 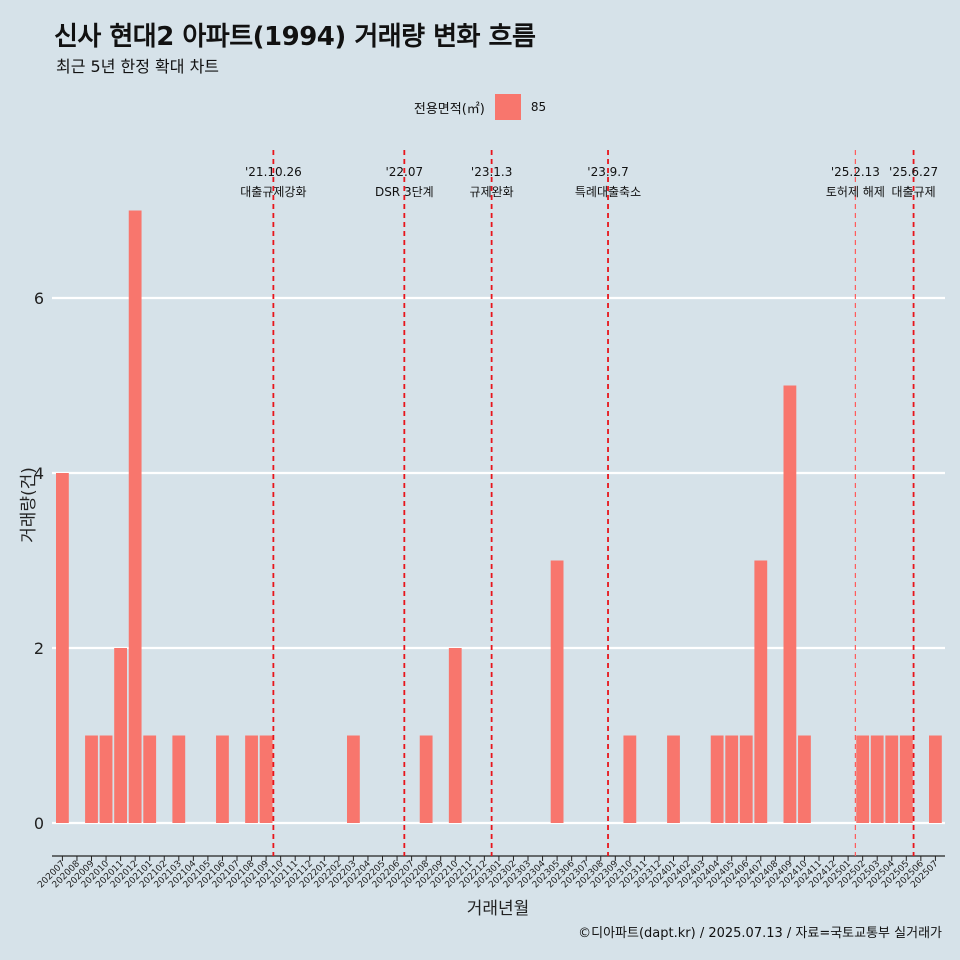 I want to click on y-tick-label: 6, so click(x=39, y=298).